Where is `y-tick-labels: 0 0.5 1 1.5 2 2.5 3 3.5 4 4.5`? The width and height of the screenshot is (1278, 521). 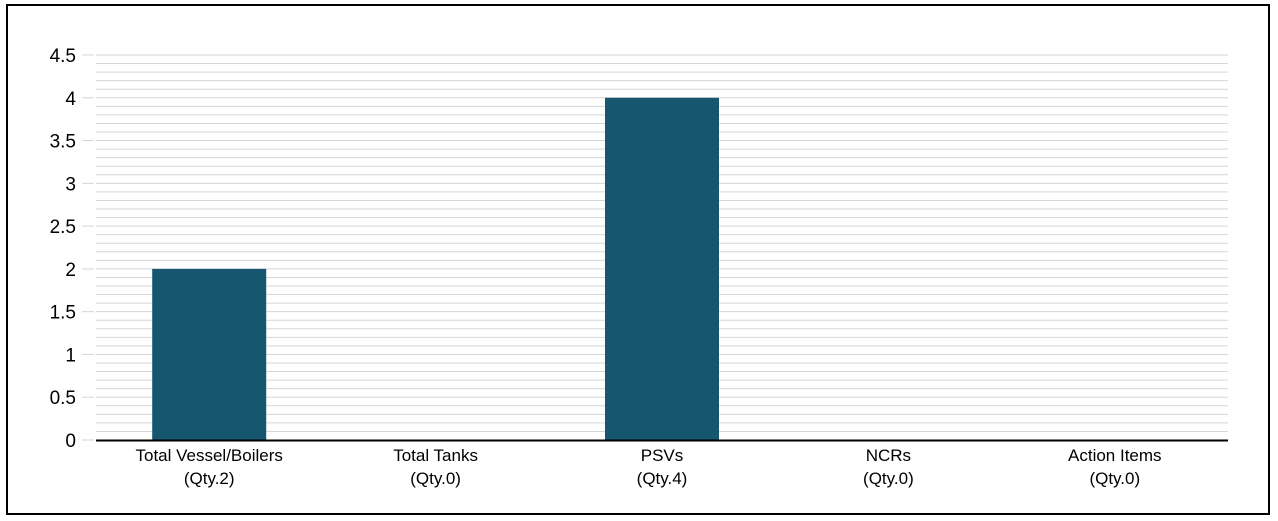
y-tick-labels: 0 0.5 1 1.5 2 2.5 3 3.5 4 4.5 is located at coordinates (63, 249).